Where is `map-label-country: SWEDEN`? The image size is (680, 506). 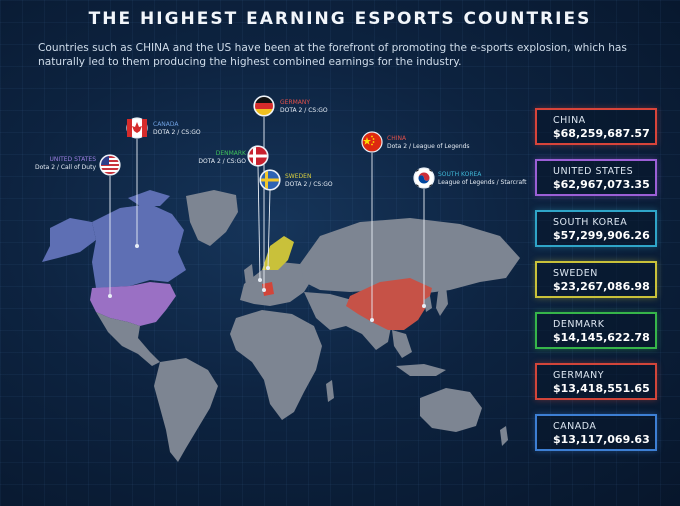
map-label-country: SWEDEN is located at coordinates (298, 176).